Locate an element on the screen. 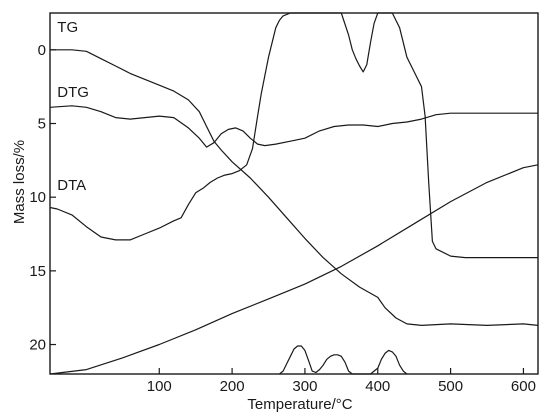 Image resolution: width=539 pixels, height=416 pixels. x-axis-ticks: 100 200 300 400 500 600 is located at coordinates (341, 381).